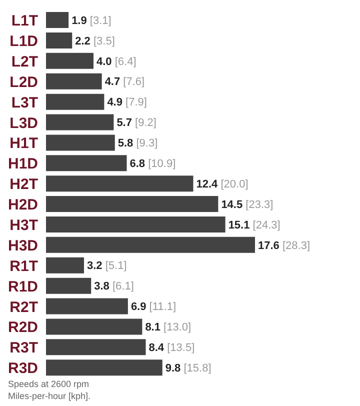  I want to click on data-label: 3.2 [5.1], so click(107, 266).